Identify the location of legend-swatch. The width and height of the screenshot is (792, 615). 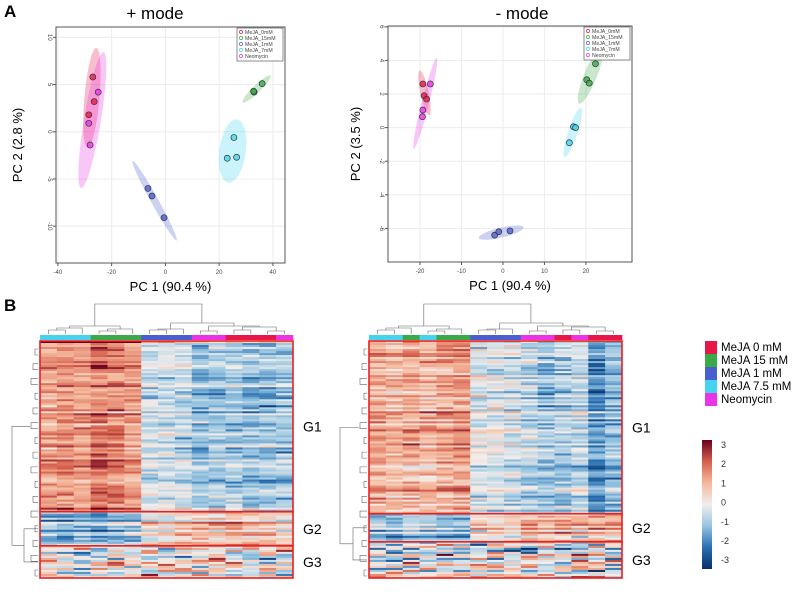
(711, 373).